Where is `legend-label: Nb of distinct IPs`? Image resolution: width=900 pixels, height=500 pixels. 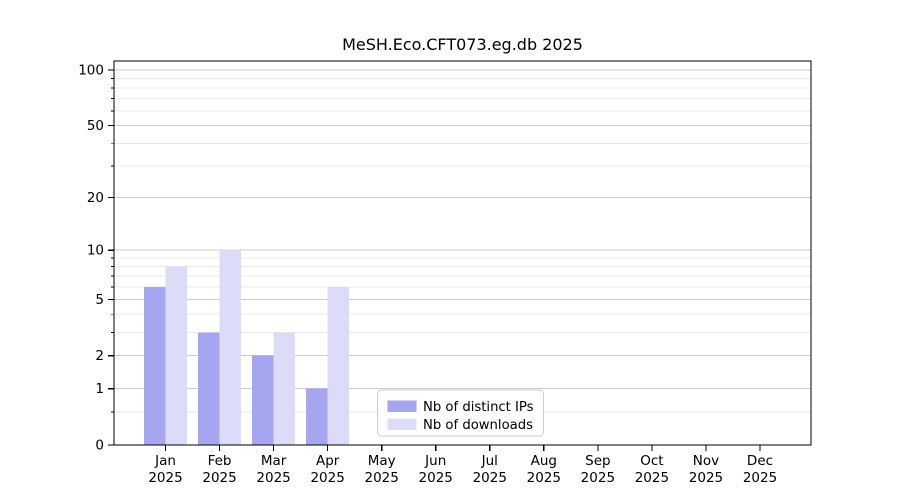 legend-label: Nb of distinct IPs is located at coordinates (478, 407).